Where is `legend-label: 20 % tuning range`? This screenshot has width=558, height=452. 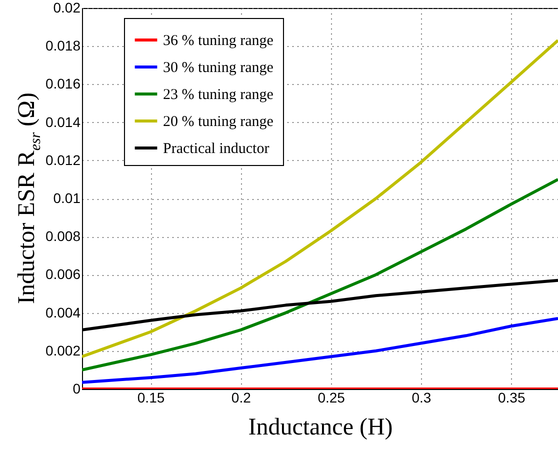 legend-label: 20 % tuning range is located at coordinates (218, 122).